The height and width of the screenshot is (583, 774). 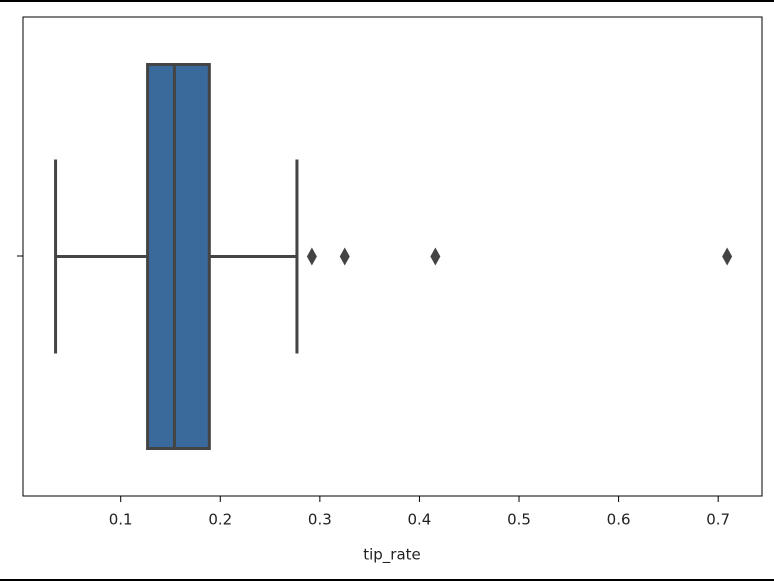 What do you see at coordinates (387, 1) in the screenshot?
I see `frame-top` at bounding box center [387, 1].